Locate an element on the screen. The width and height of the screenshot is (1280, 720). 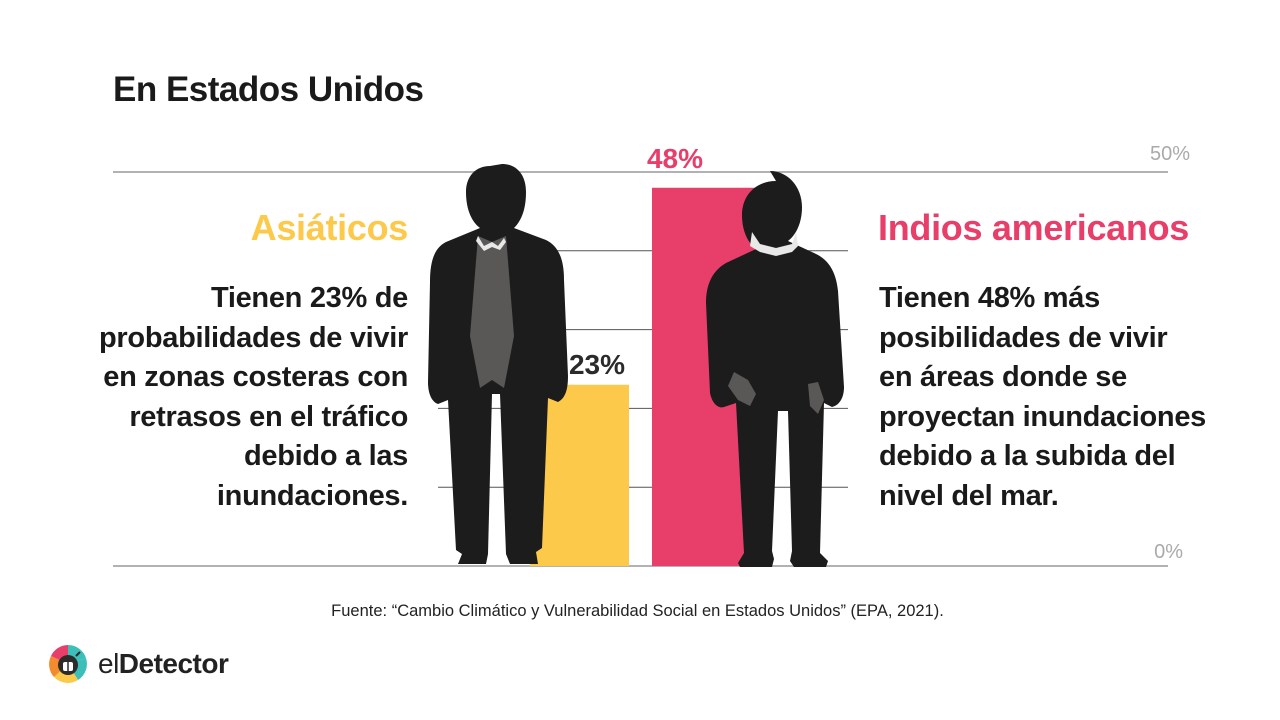
eldetector-logo-icon is located at coordinates (68, 664).